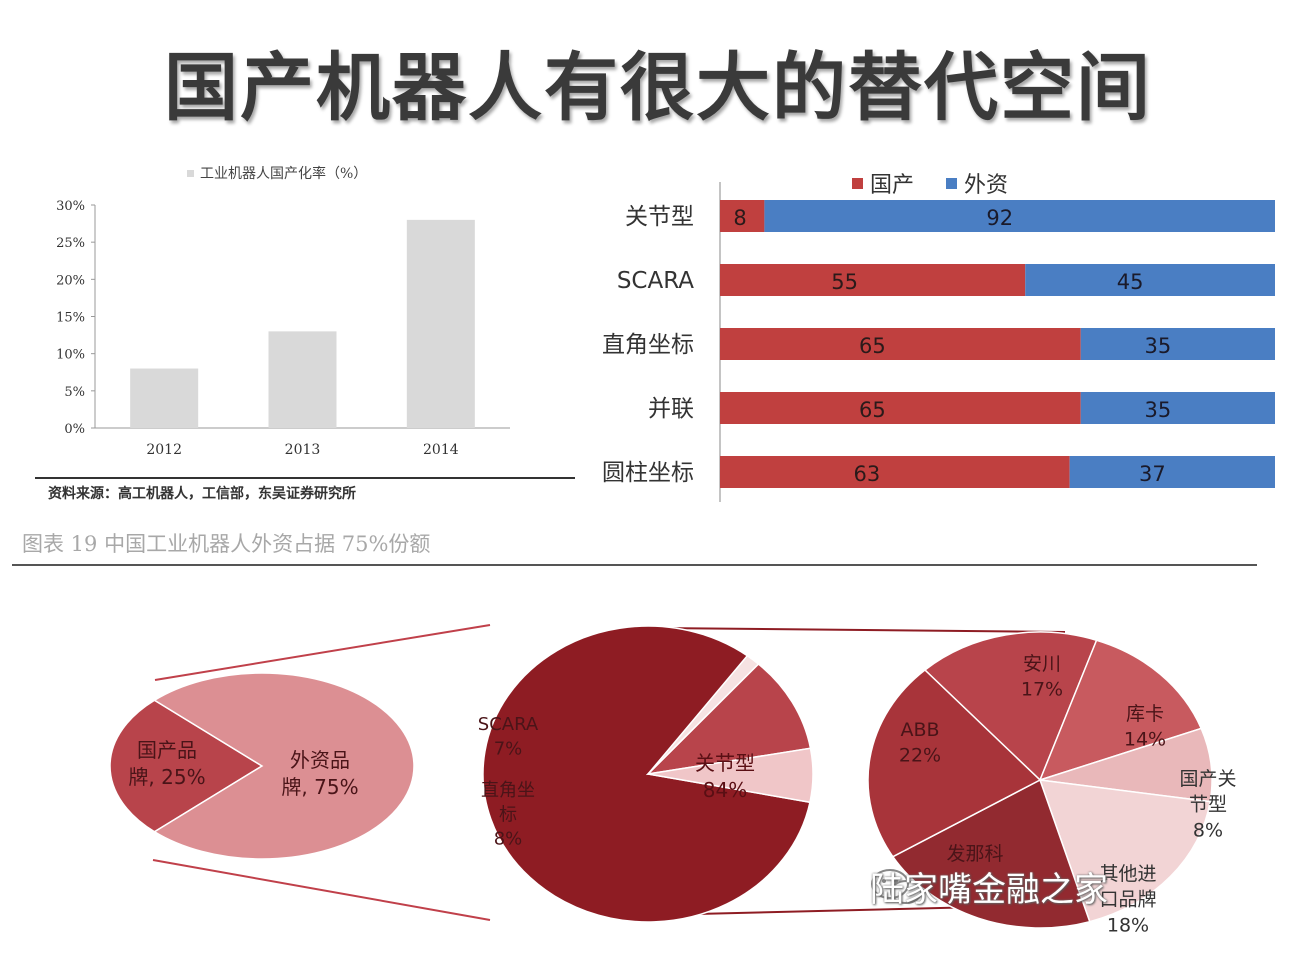 This screenshot has width=1316, height=980. I want to click on pie3-label-fanuc: 发那科, so click(974, 854).